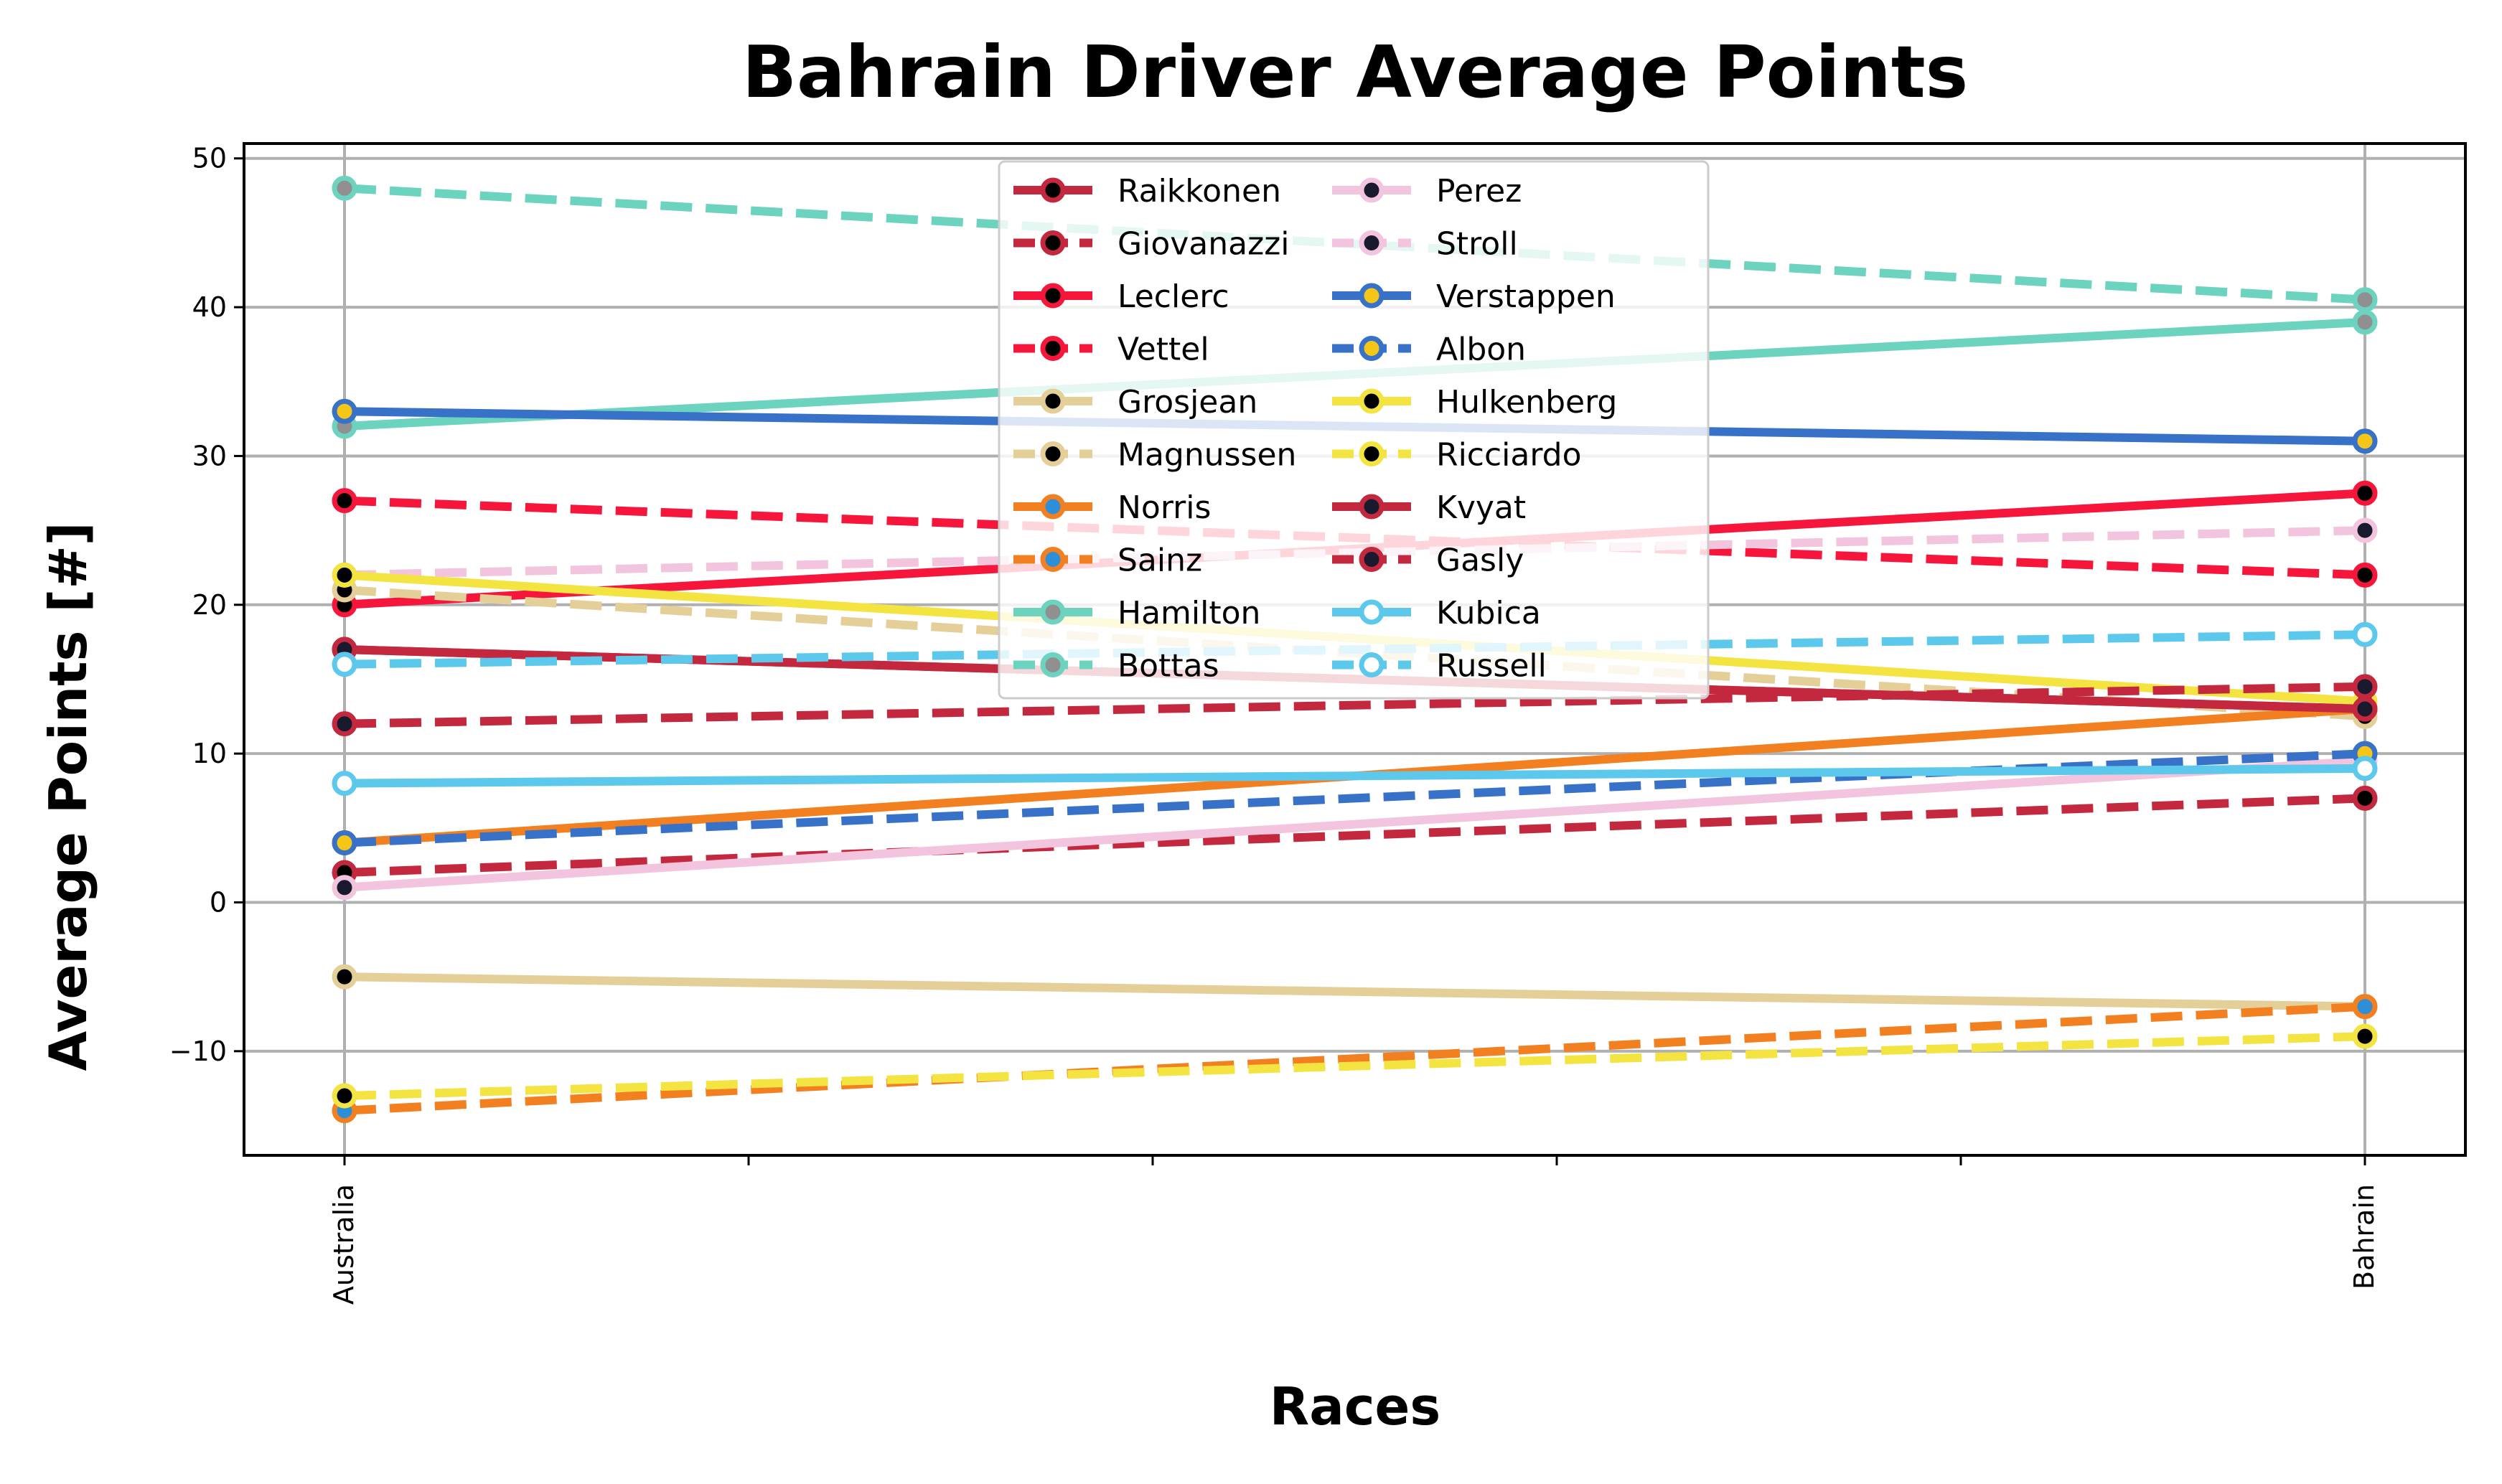  What do you see at coordinates (1053, 348) in the screenshot?
I see `legend-marker-vettel` at bounding box center [1053, 348].